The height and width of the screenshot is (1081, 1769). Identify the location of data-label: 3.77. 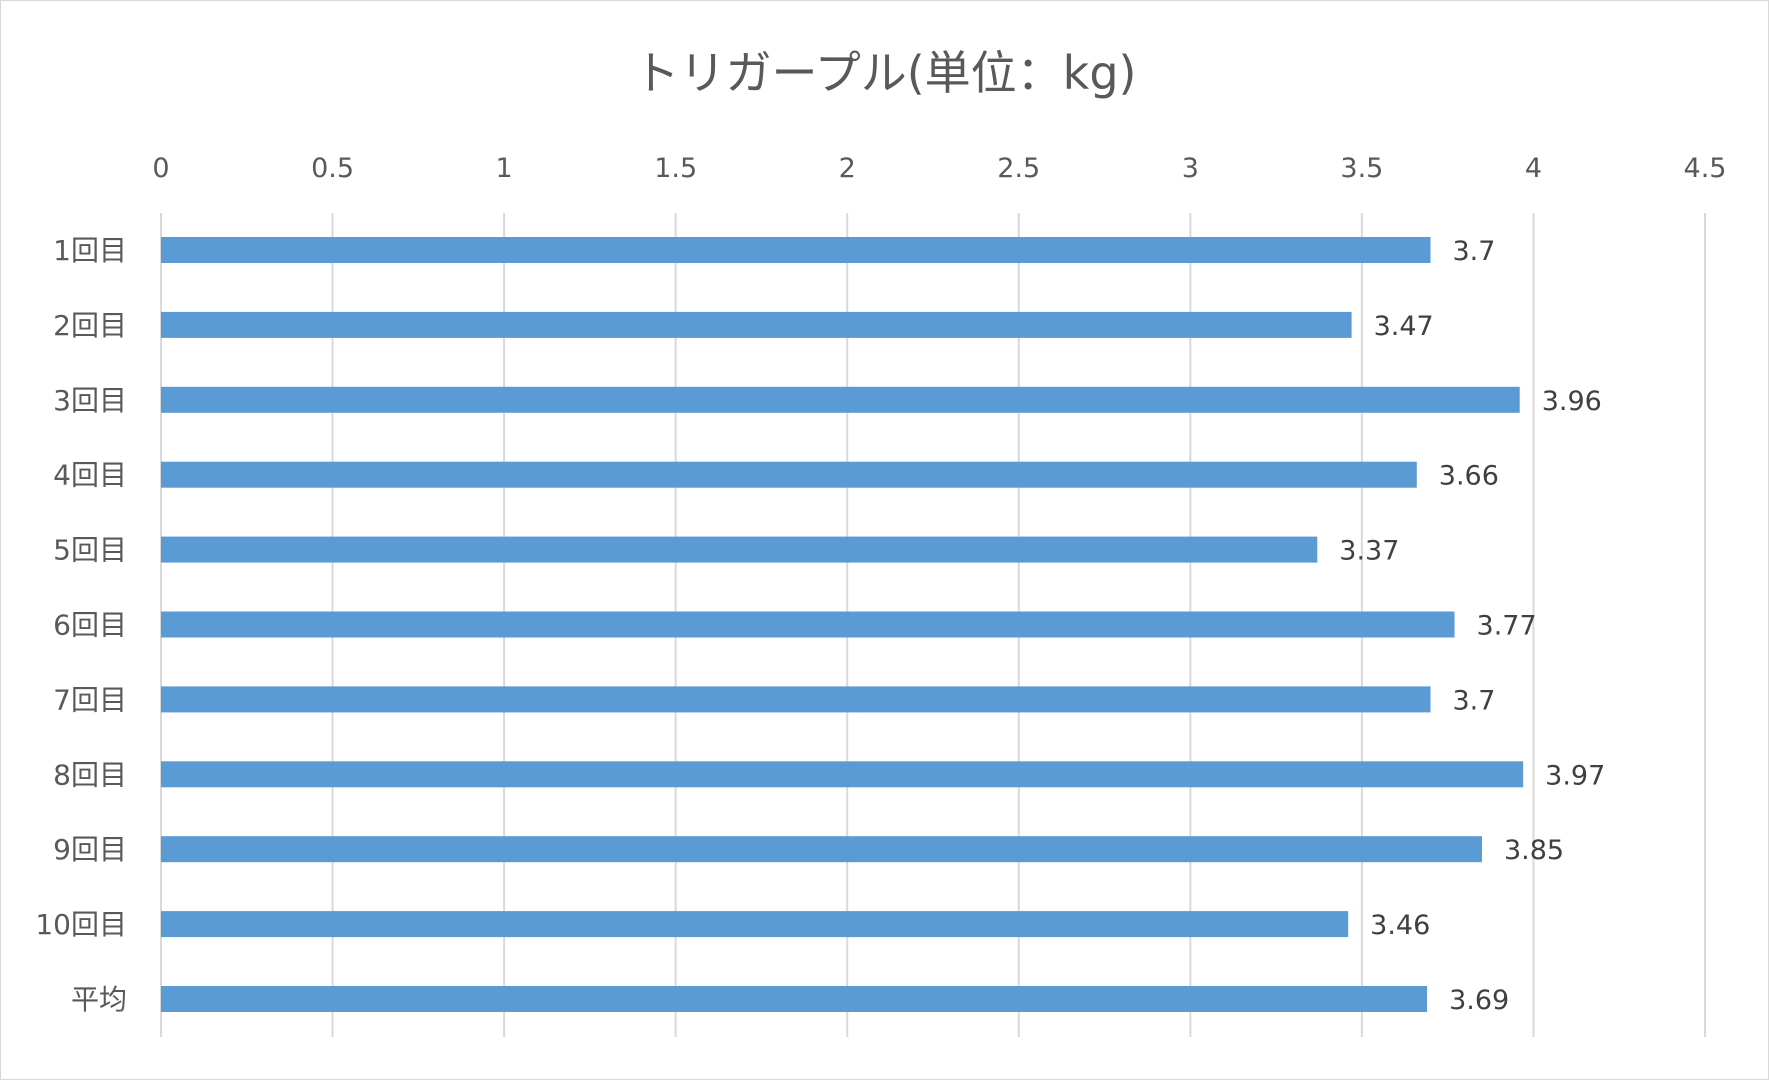
(1507, 626).